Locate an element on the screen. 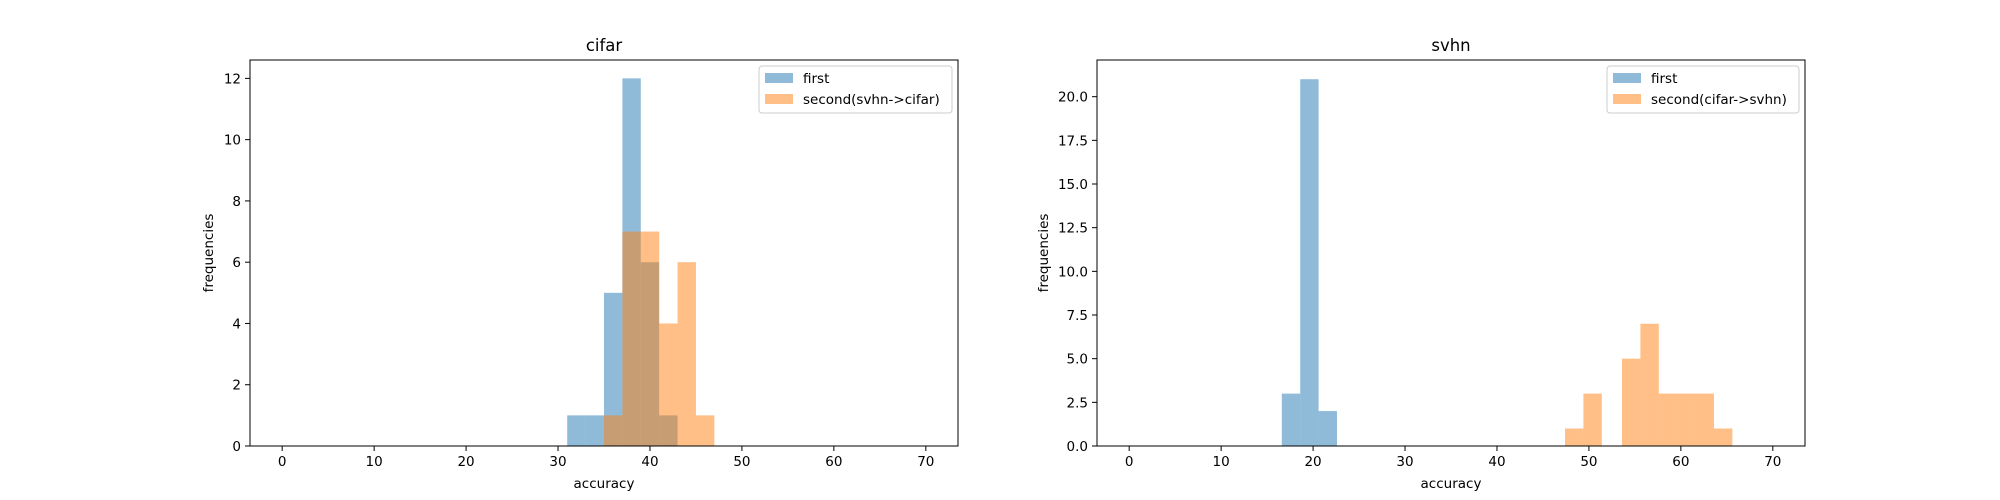 The height and width of the screenshot is (500, 2000). y-tick-label: 0.0 is located at coordinates (1077, 447).